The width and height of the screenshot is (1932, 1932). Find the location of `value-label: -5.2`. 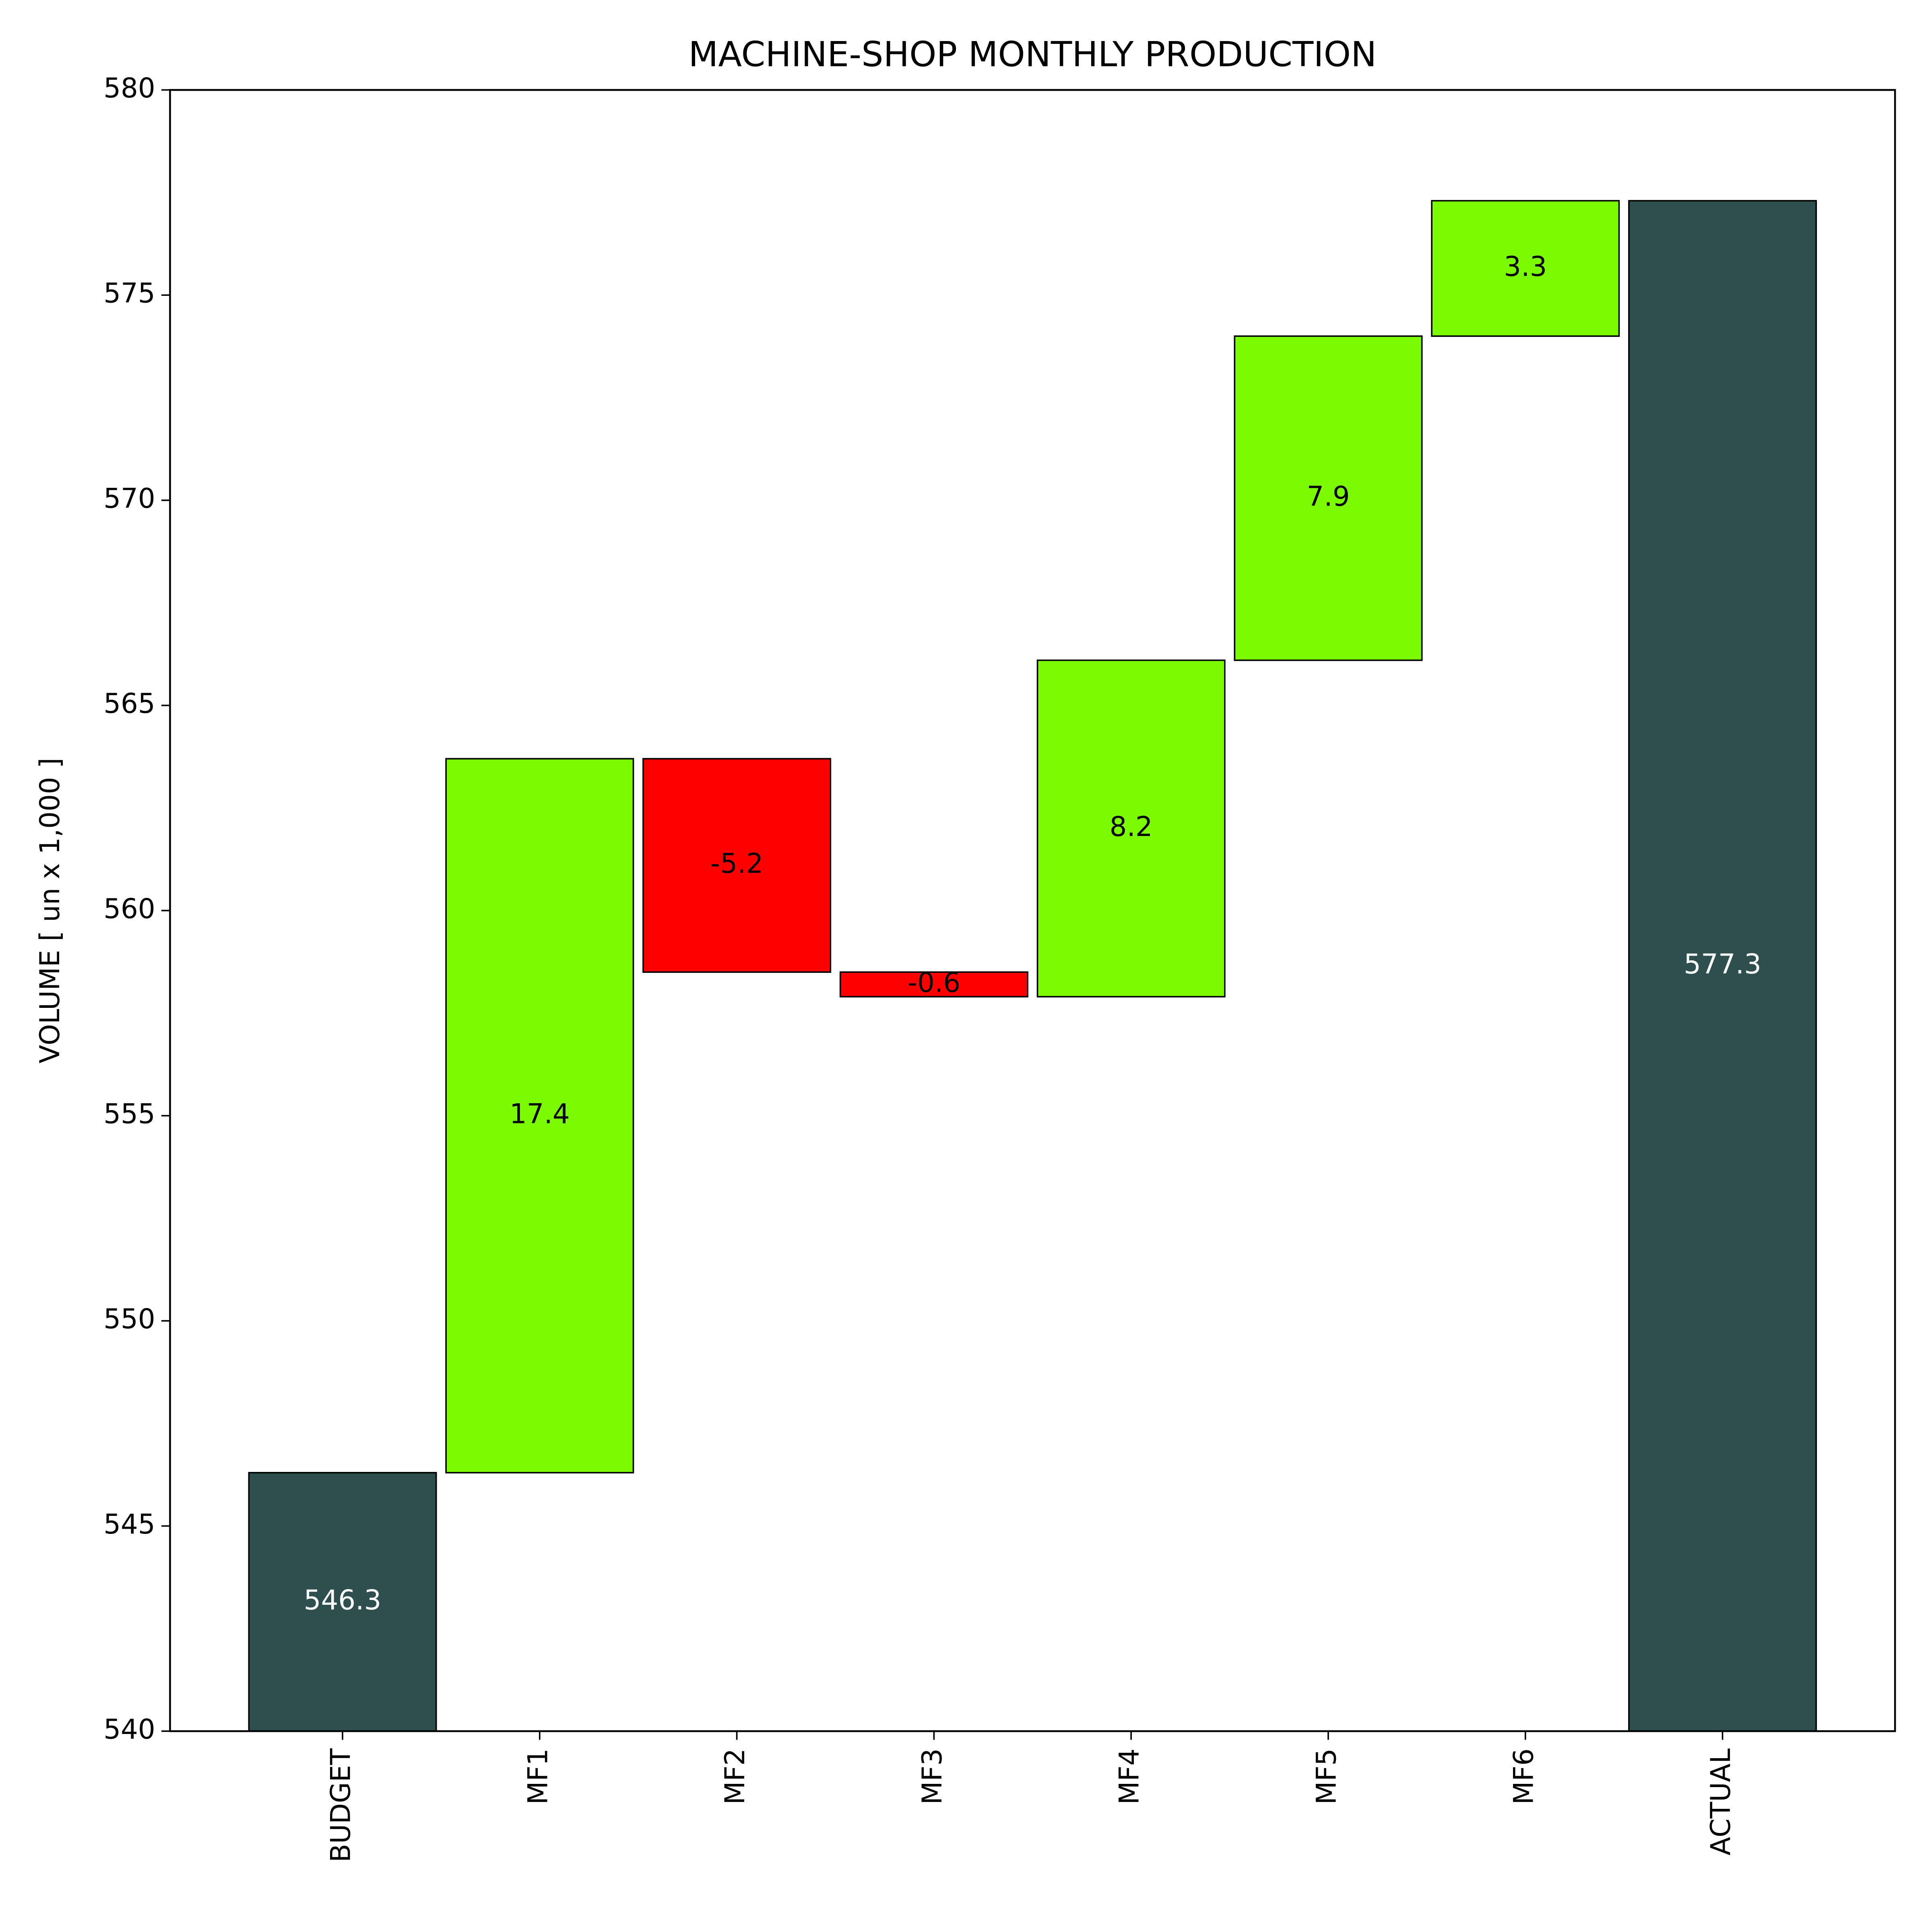

value-label: -5.2 is located at coordinates (736, 863).